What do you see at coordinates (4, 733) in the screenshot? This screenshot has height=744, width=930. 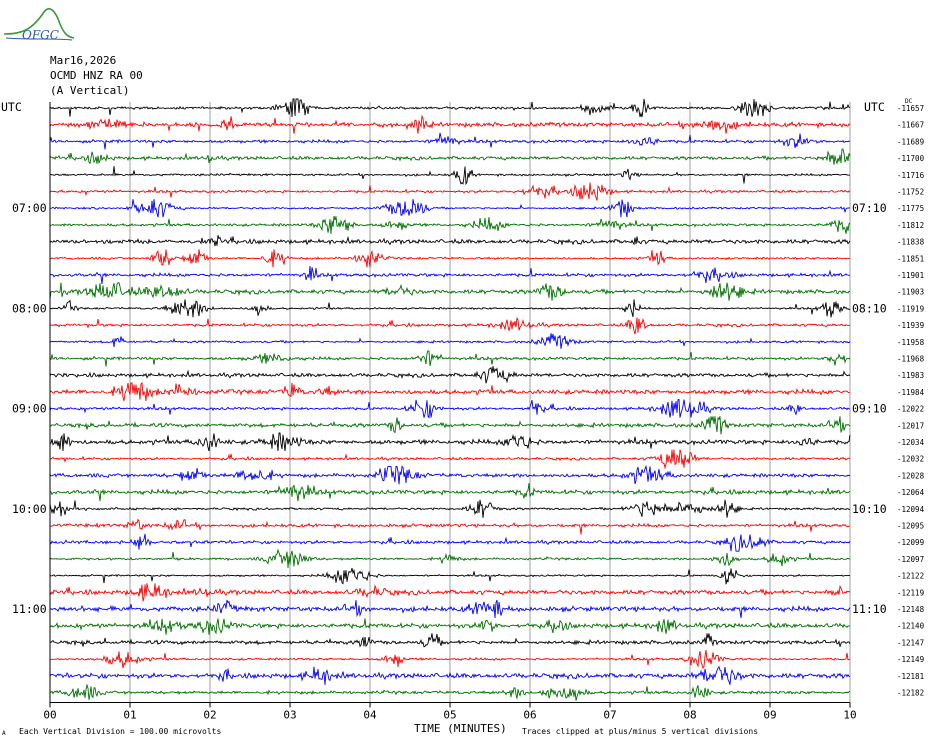 I see `corner-mark: A` at bounding box center [4, 733].